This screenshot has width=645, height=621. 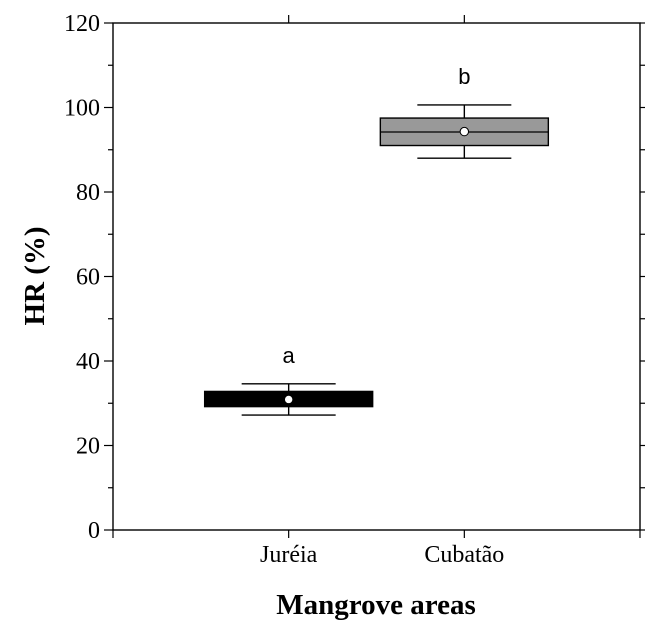 I want to click on x-tick-label-1: Cubatão, so click(x=464, y=555).